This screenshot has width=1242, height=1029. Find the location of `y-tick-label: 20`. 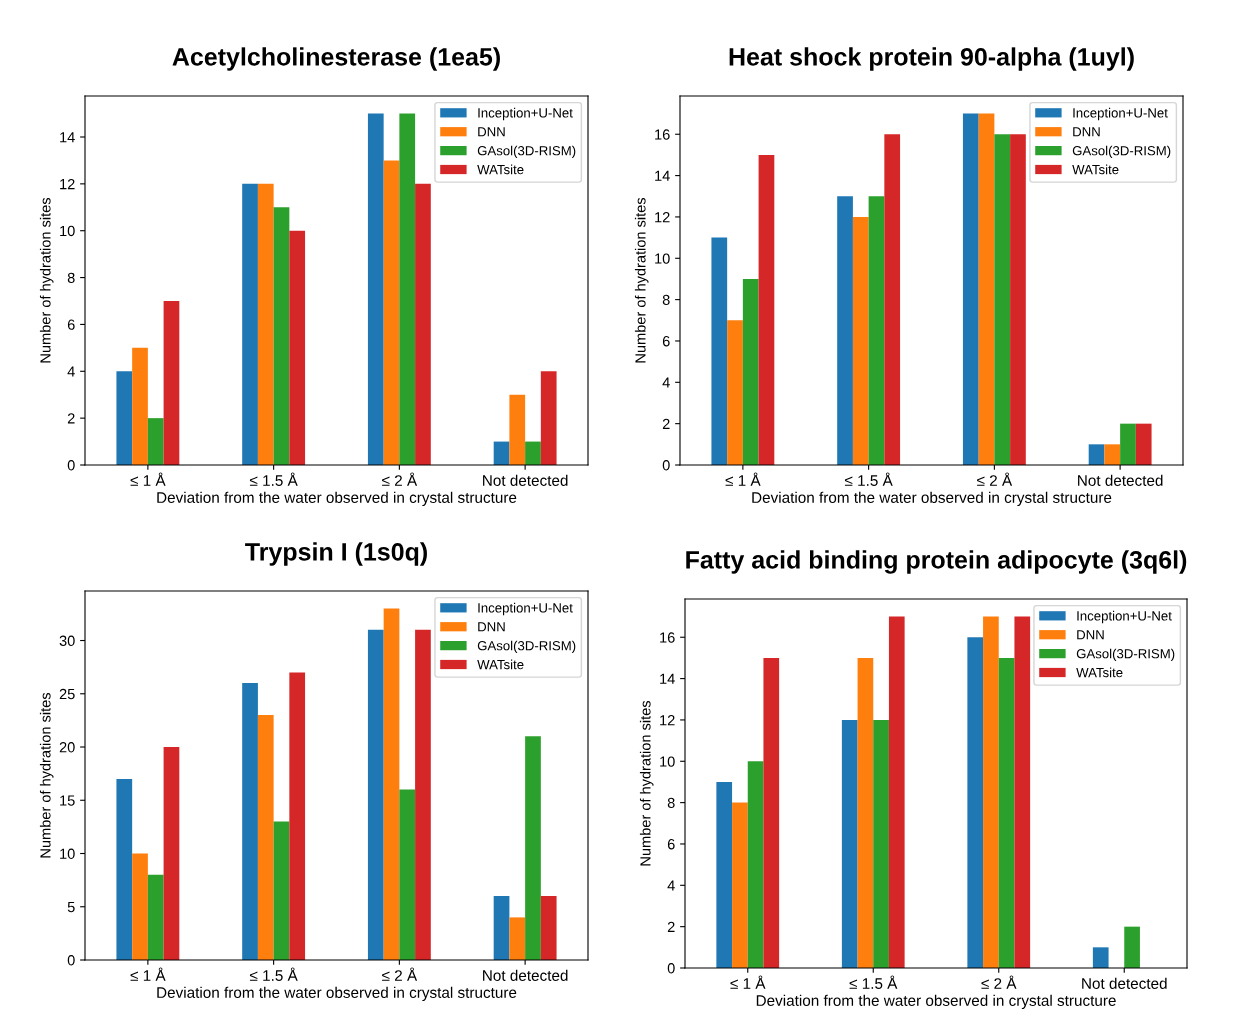

y-tick-label: 20 is located at coordinates (67, 747).